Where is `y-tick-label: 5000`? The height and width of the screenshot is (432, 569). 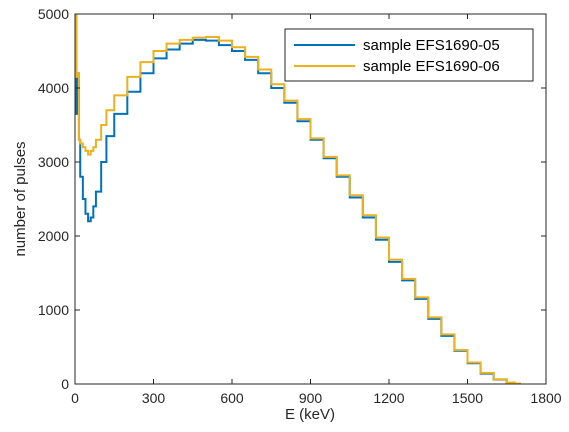
y-tick-label: 5000 is located at coordinates (53, 14).